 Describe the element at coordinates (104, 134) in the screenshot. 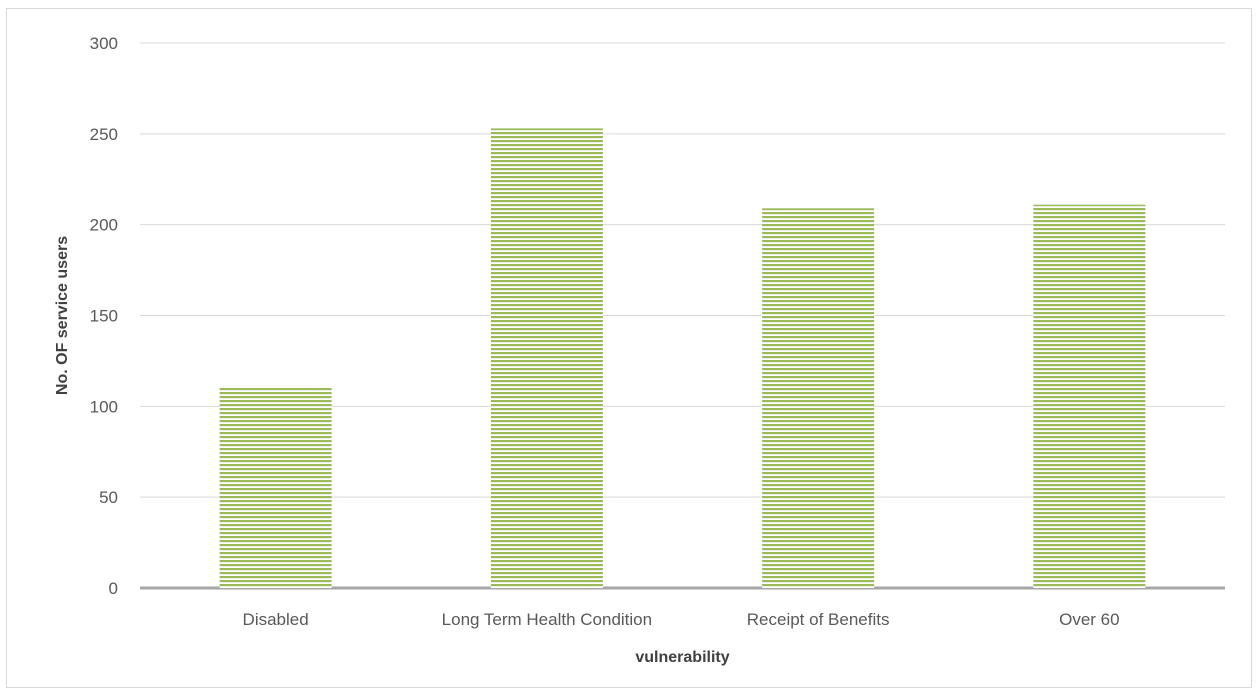

I see `y-tick-label: 250` at that location.